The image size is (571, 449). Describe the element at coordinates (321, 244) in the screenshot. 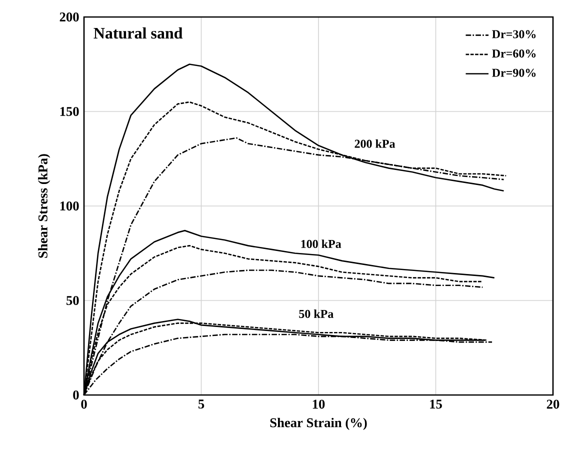

I see `annotation: 100 kPa` at that location.